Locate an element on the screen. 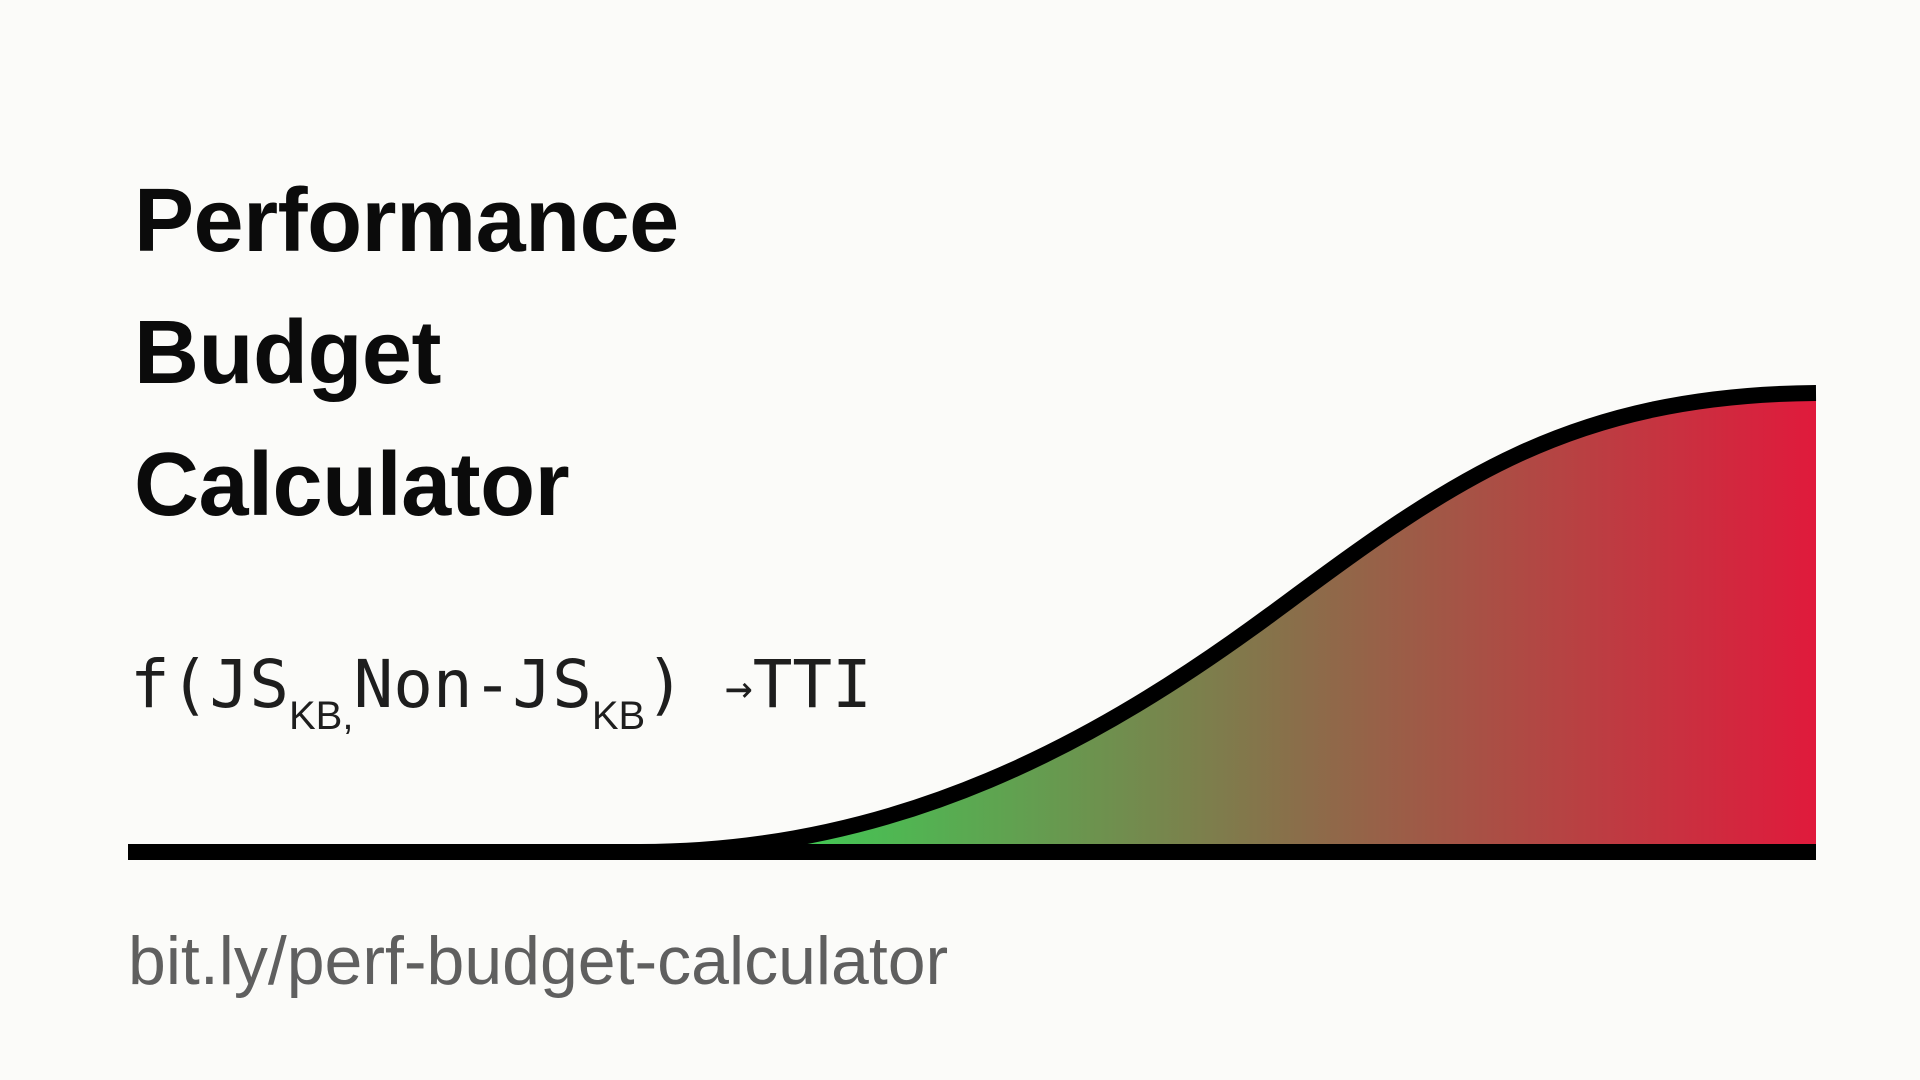 The height and width of the screenshot is (1080, 1920). arrow-icon: → is located at coordinates (738, 687).